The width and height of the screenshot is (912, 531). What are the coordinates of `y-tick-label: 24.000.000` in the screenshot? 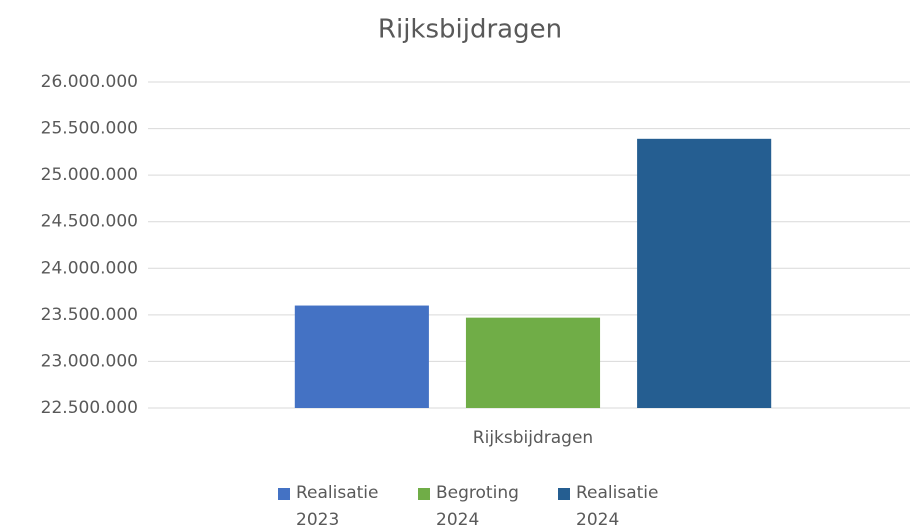 It's located at (89, 268).